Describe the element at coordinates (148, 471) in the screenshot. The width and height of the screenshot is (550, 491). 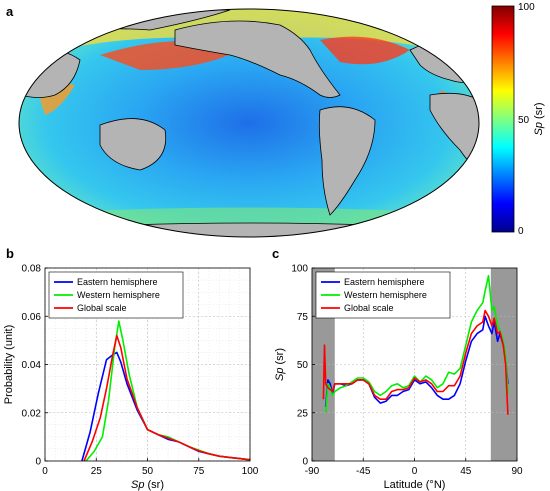
I see `x-tick-label: 50` at that location.